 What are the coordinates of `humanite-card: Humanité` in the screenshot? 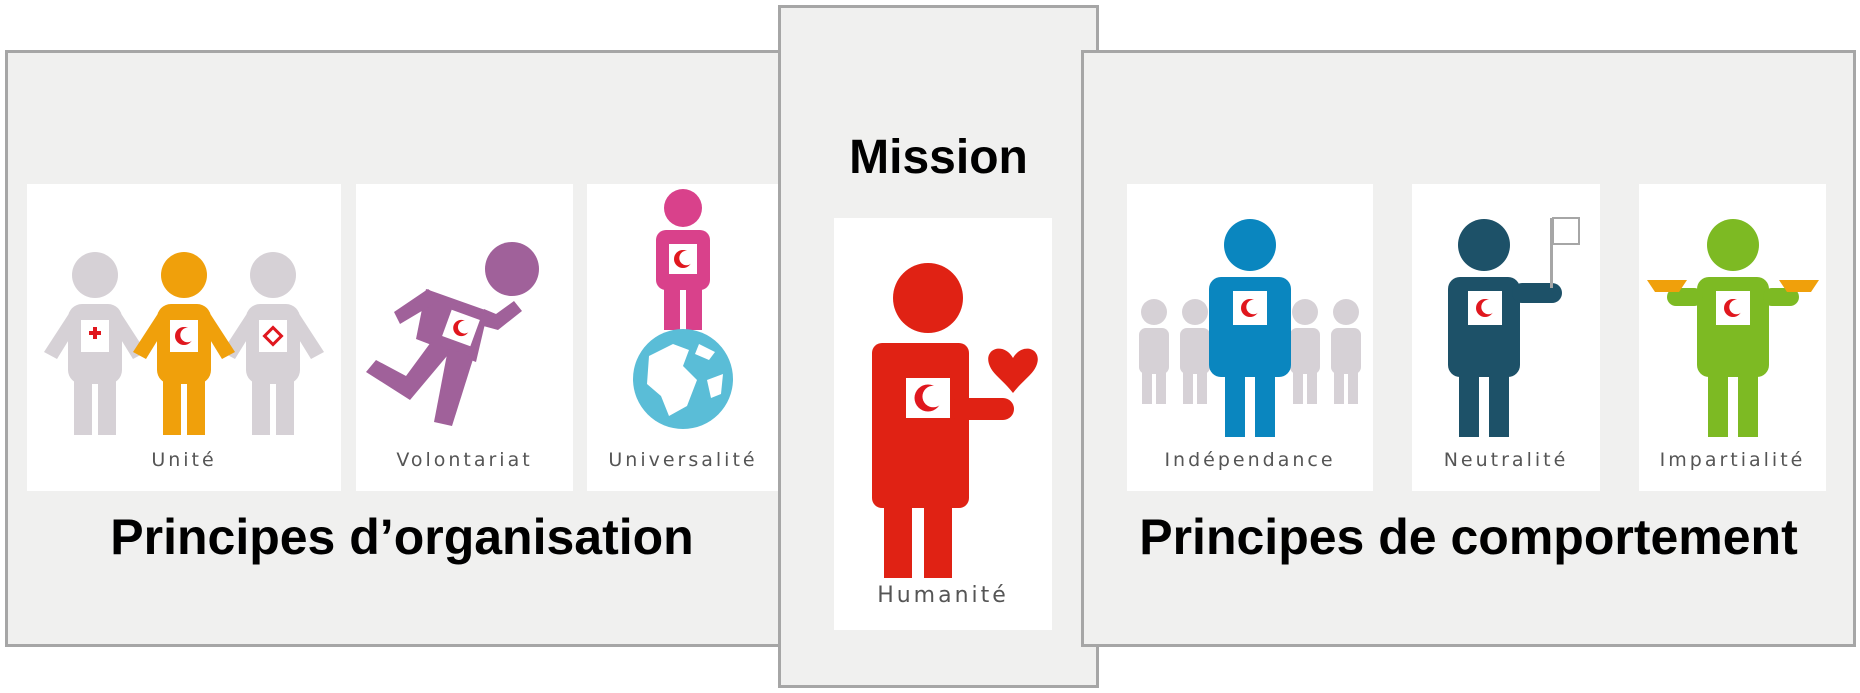 It's located at (943, 424).